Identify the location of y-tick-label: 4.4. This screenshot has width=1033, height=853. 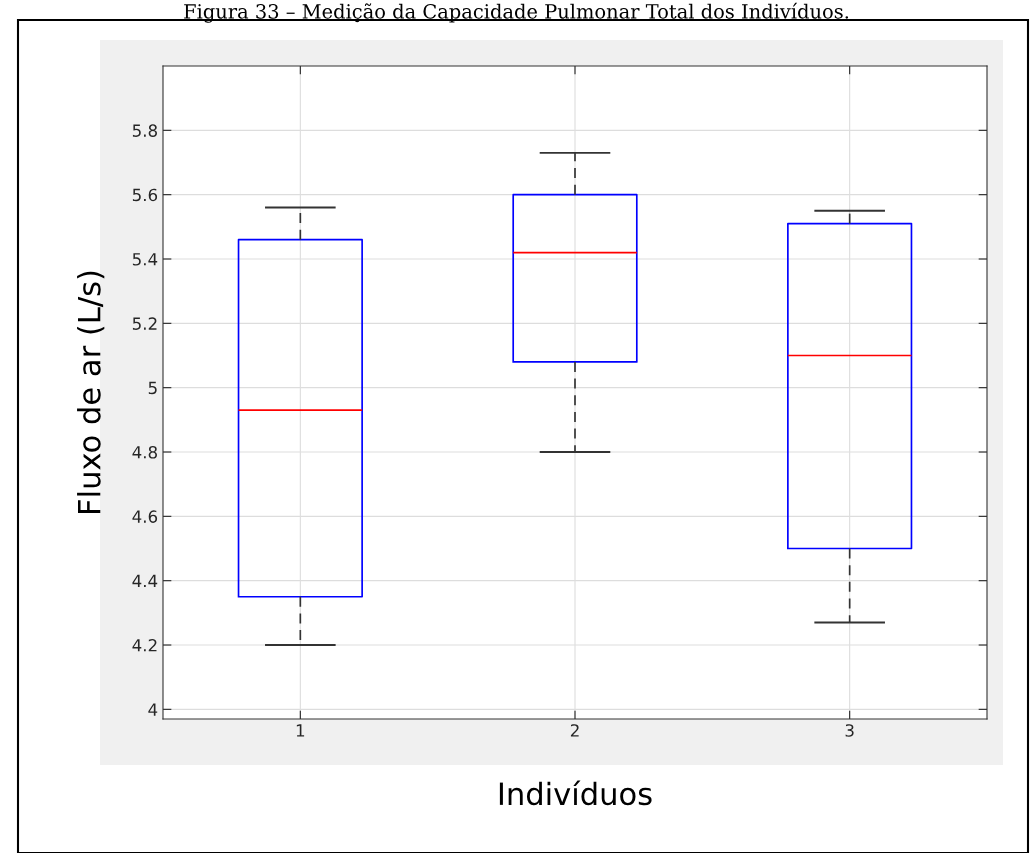
(145, 581).